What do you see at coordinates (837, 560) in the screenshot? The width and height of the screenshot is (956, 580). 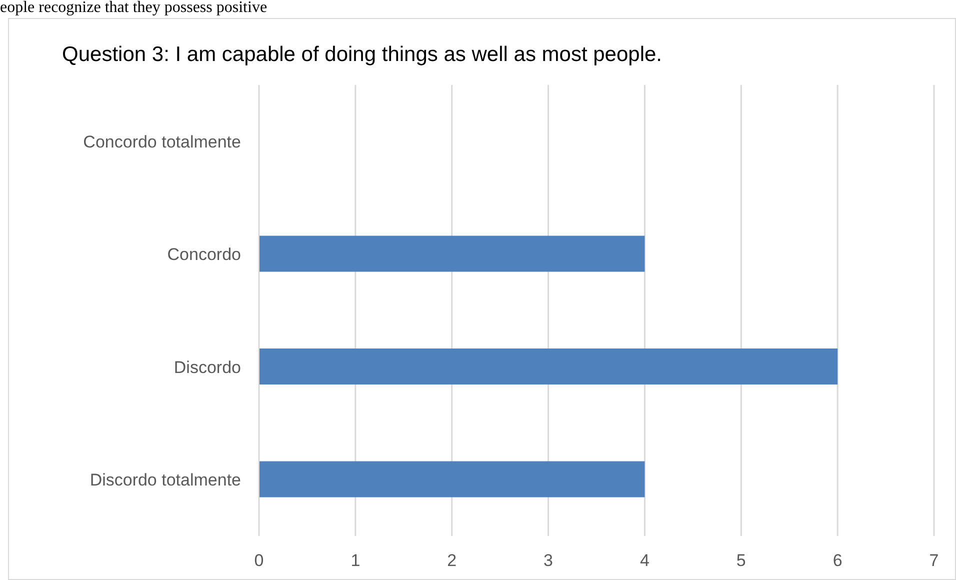 I see `x-tick-label: 6` at bounding box center [837, 560].